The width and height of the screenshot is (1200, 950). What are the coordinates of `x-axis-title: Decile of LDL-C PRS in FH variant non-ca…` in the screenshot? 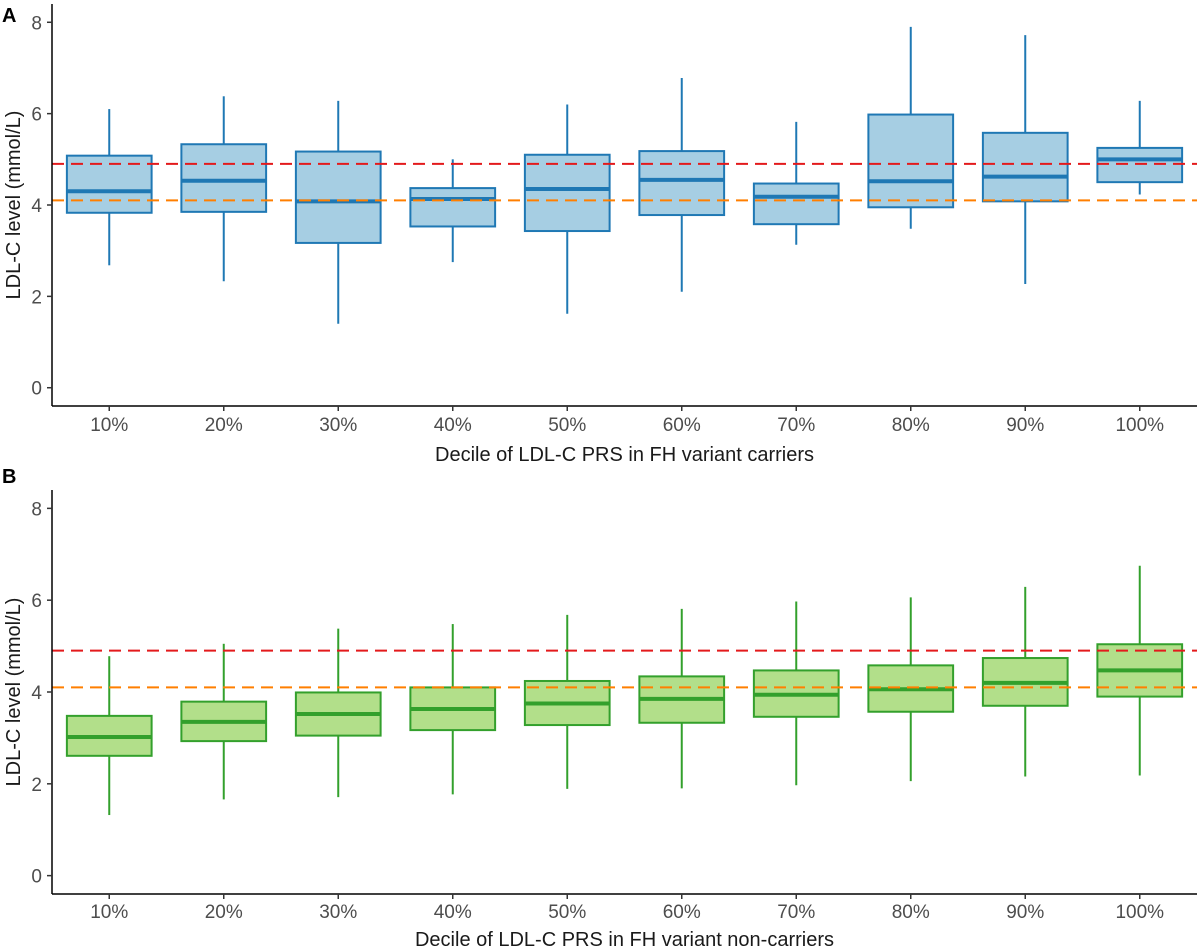 It's located at (624, 939).